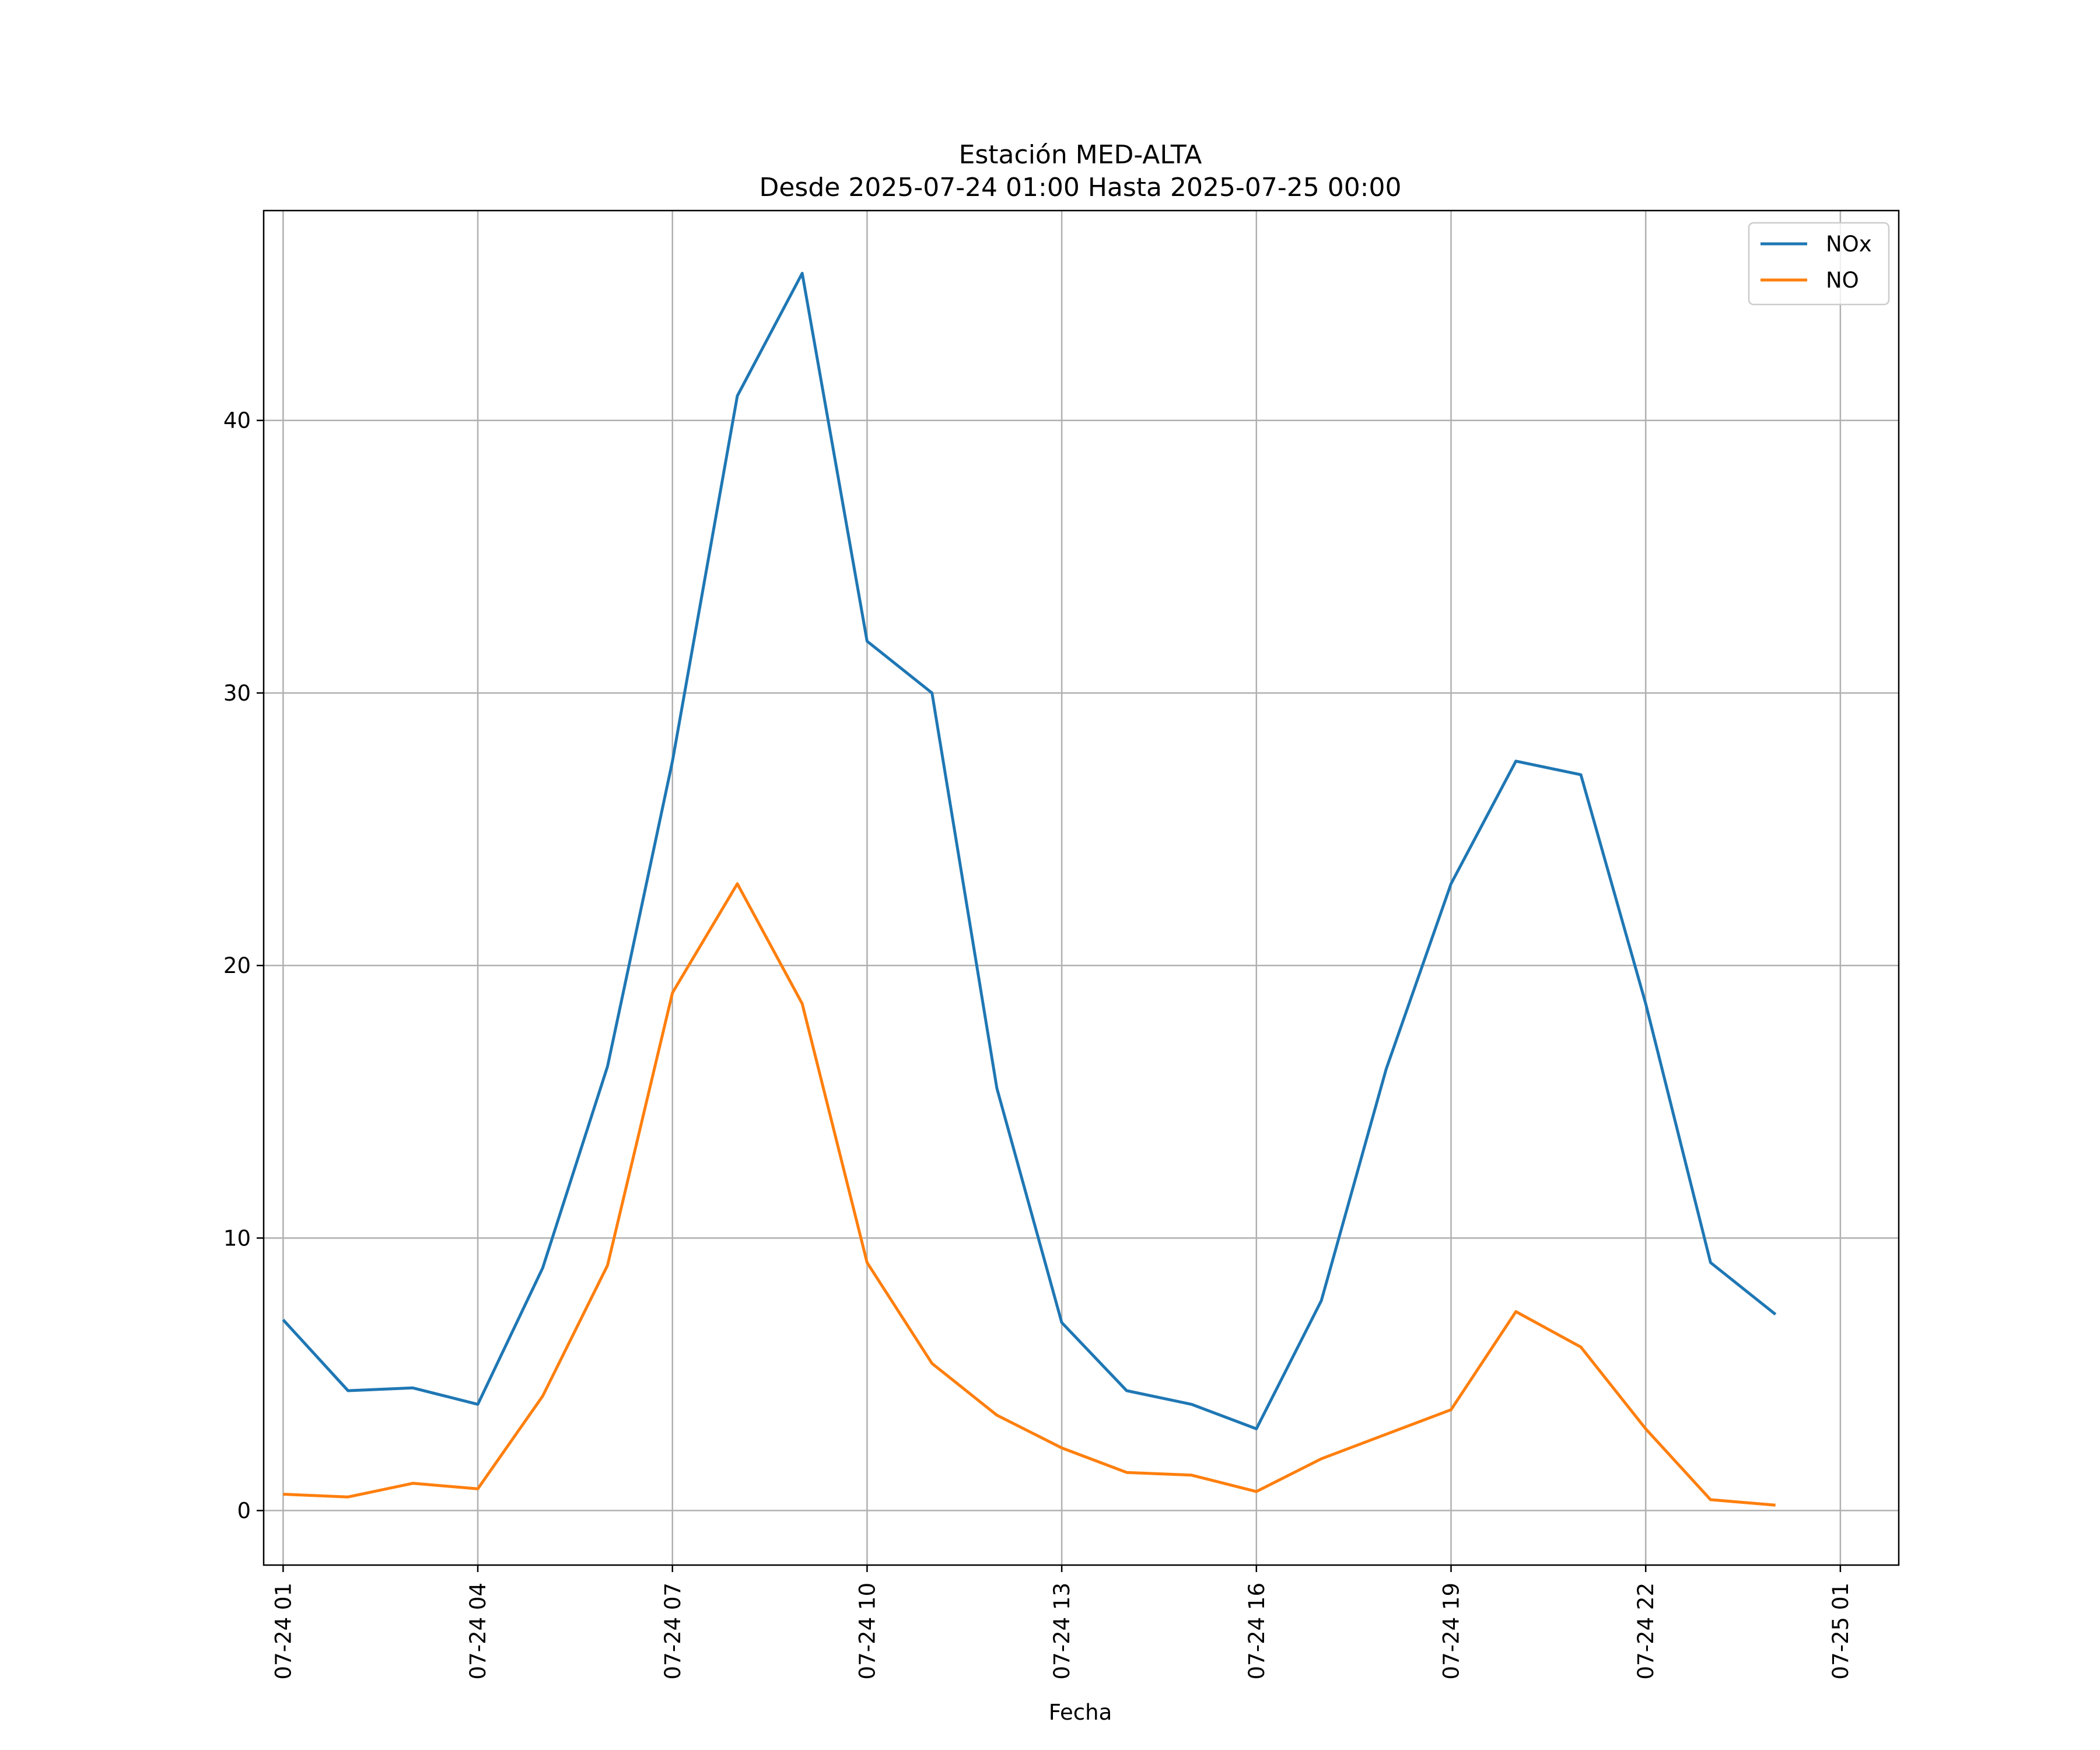 The image size is (2100, 1750). Describe the element at coordinates (1645, 1631) in the screenshot. I see `x-tick-label: 07-24 22` at that location.